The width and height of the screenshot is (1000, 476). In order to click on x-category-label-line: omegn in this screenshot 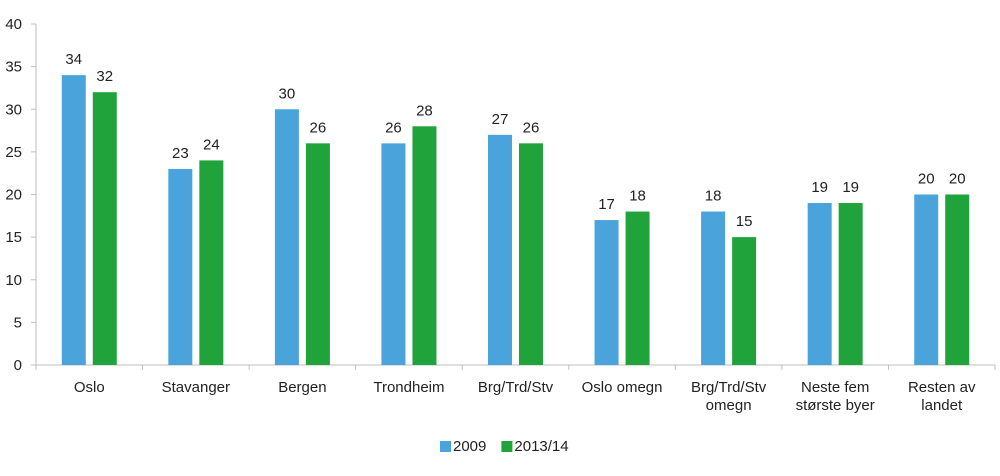, I will do `click(729, 405)`.